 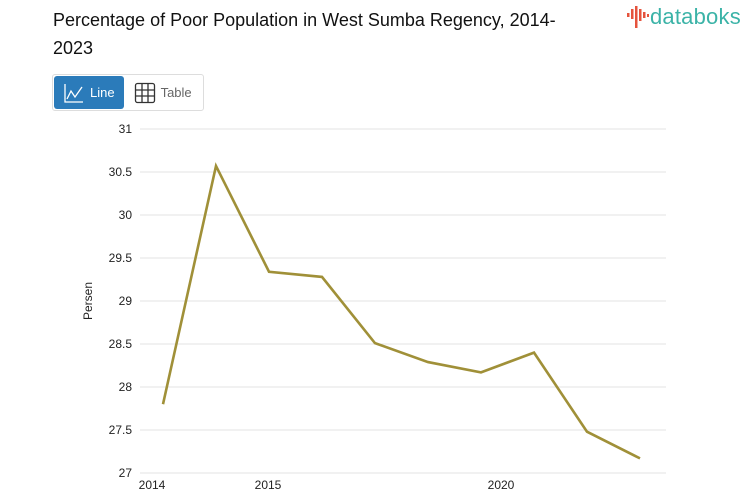 What do you see at coordinates (126, 301) in the screenshot?
I see `y-tick-label: 29` at bounding box center [126, 301].